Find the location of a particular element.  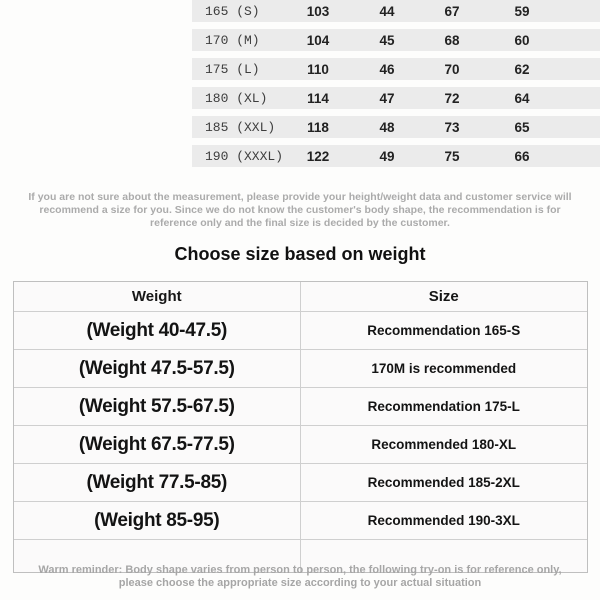

size-label: 190 (XXXL) is located at coordinates (244, 156).